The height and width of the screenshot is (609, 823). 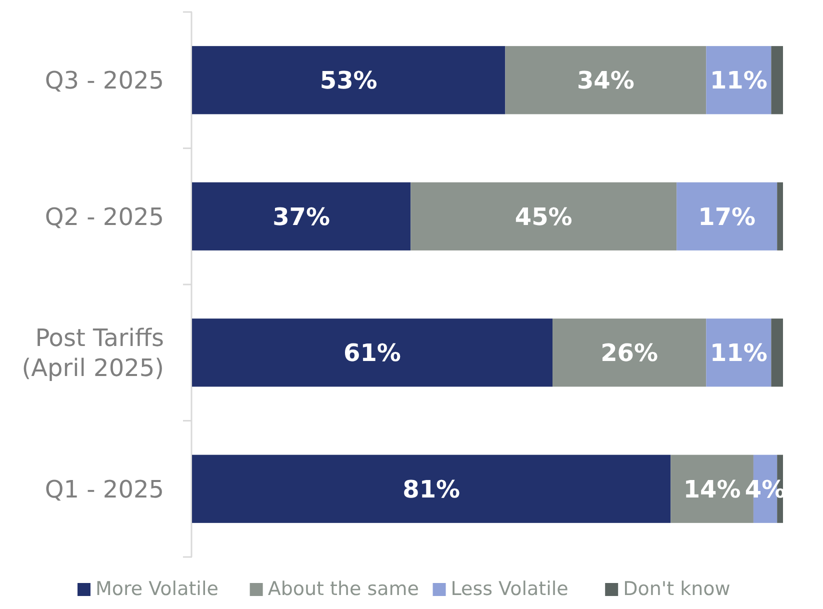 I want to click on data-label: 34%, so click(x=605, y=80).